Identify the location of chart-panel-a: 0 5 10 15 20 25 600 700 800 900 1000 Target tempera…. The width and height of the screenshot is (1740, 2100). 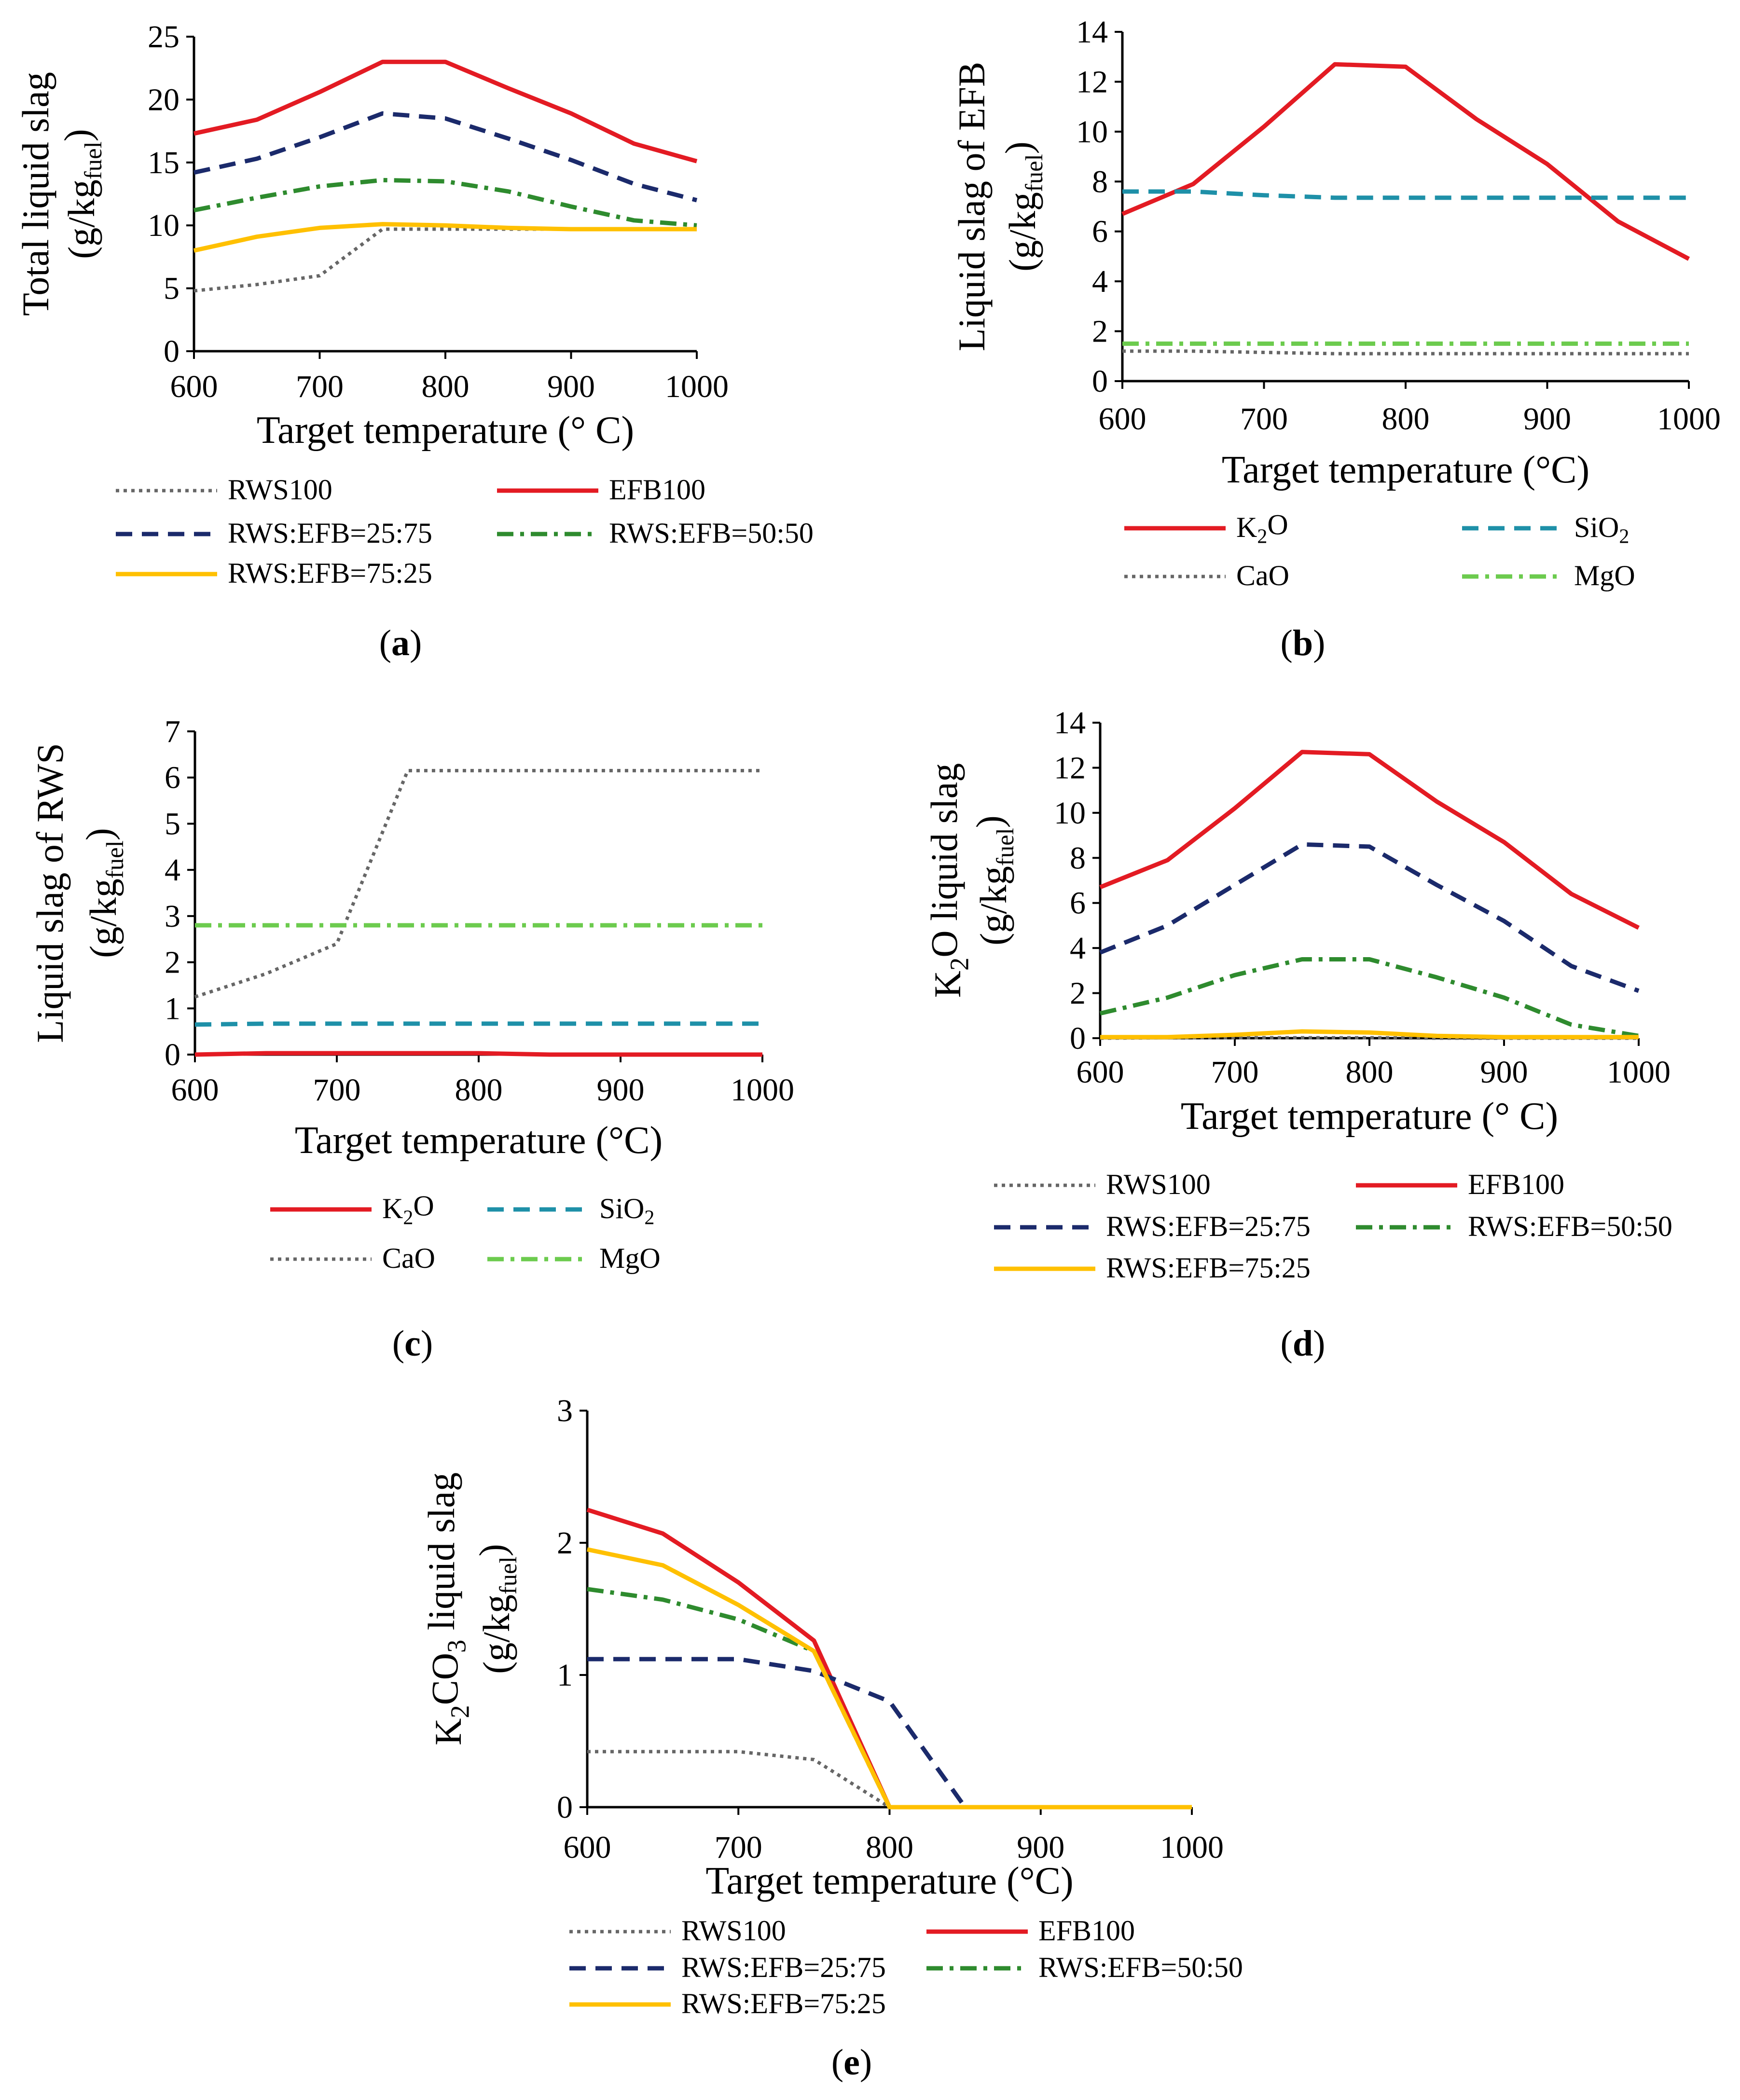
(414, 341).